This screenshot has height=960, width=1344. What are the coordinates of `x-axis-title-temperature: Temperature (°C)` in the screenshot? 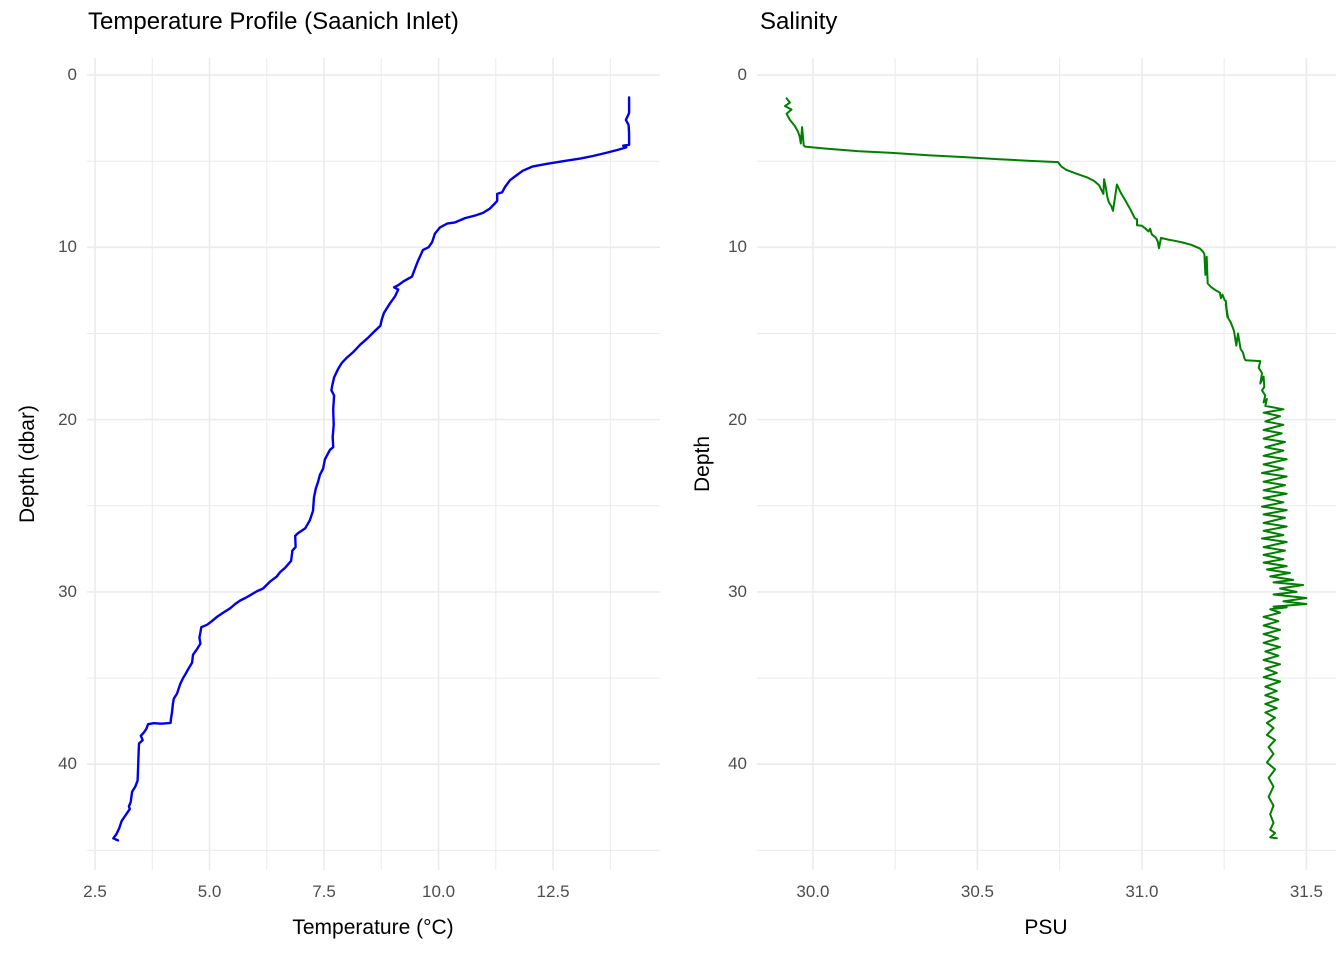 It's located at (373, 927).